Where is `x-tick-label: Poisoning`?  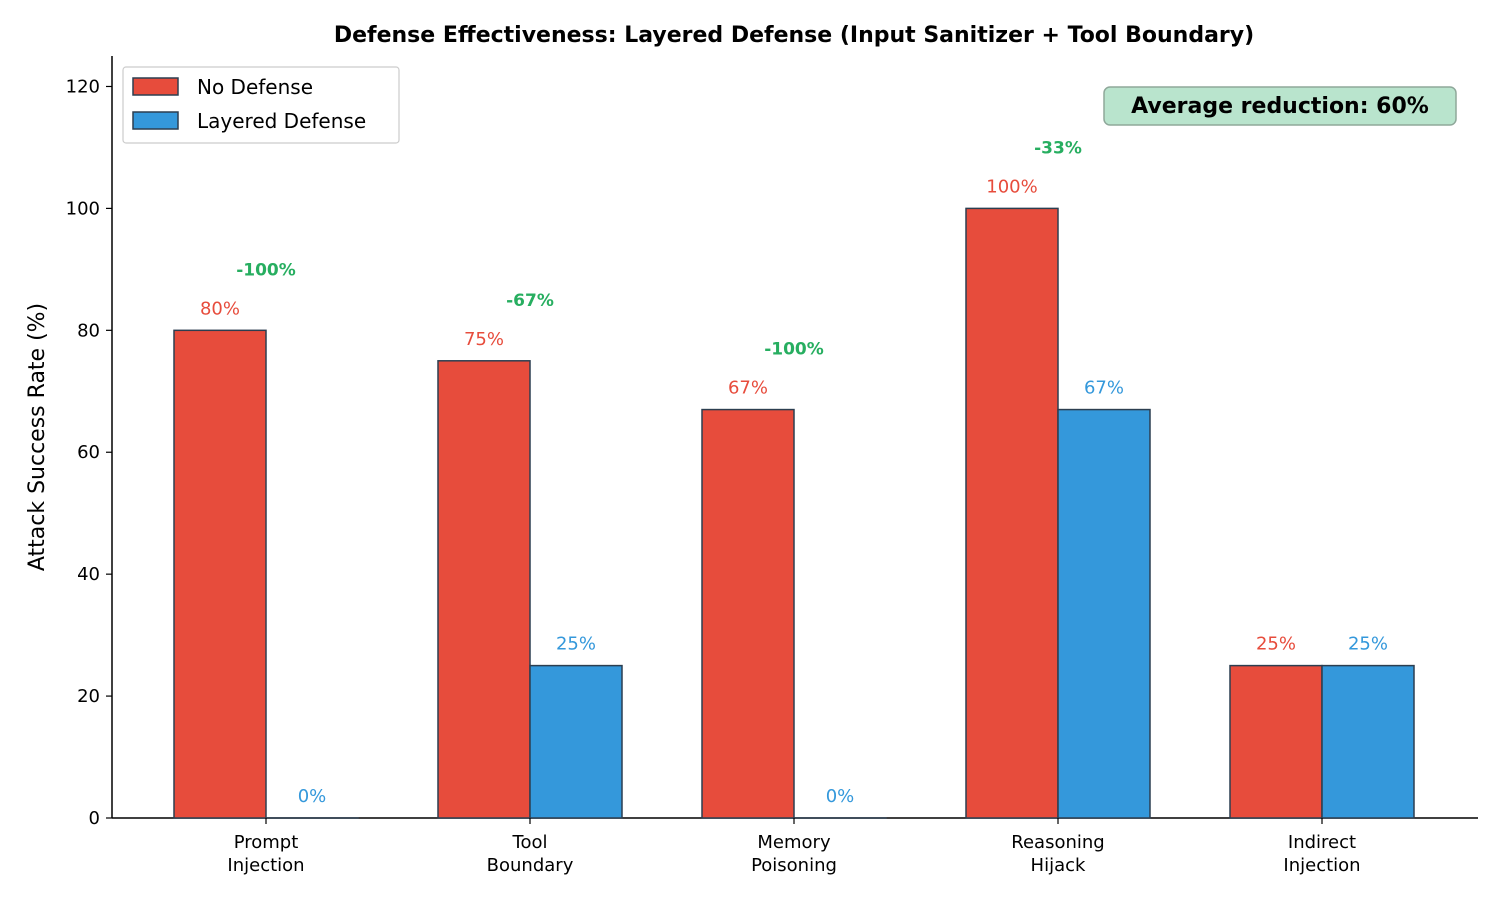 x-tick-label: Poisoning is located at coordinates (794, 865).